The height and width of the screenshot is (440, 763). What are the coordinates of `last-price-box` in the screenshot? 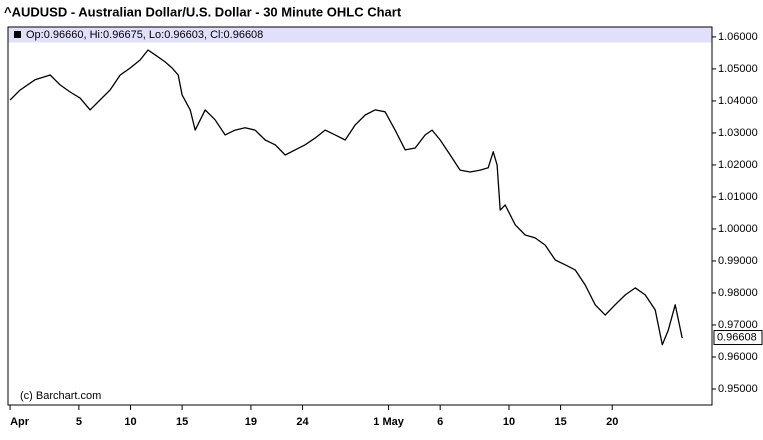 It's located at (738, 338).